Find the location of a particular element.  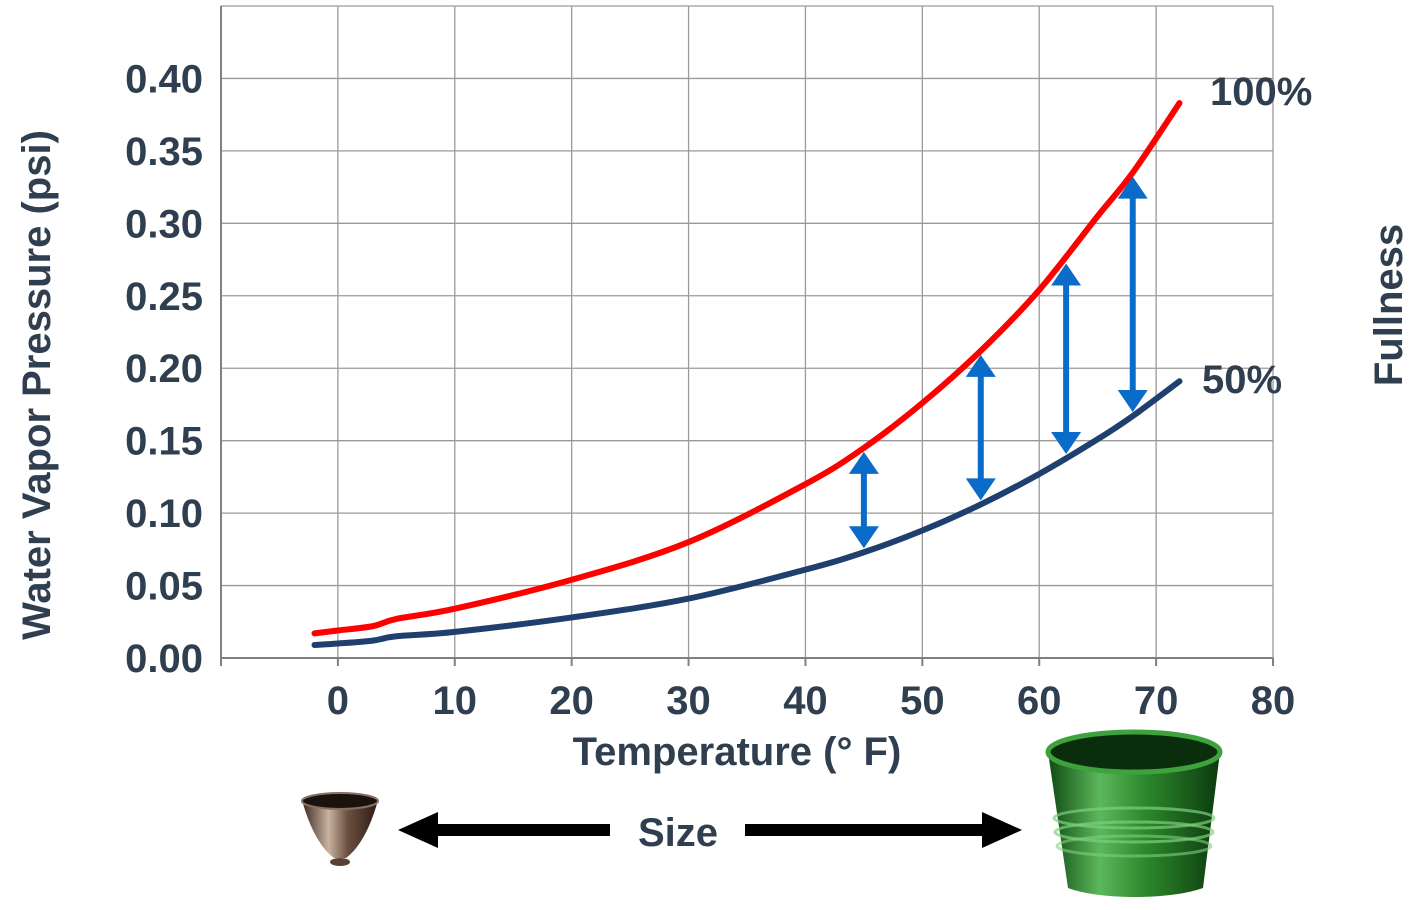

x-tick-label: 20 is located at coordinates (571, 701).